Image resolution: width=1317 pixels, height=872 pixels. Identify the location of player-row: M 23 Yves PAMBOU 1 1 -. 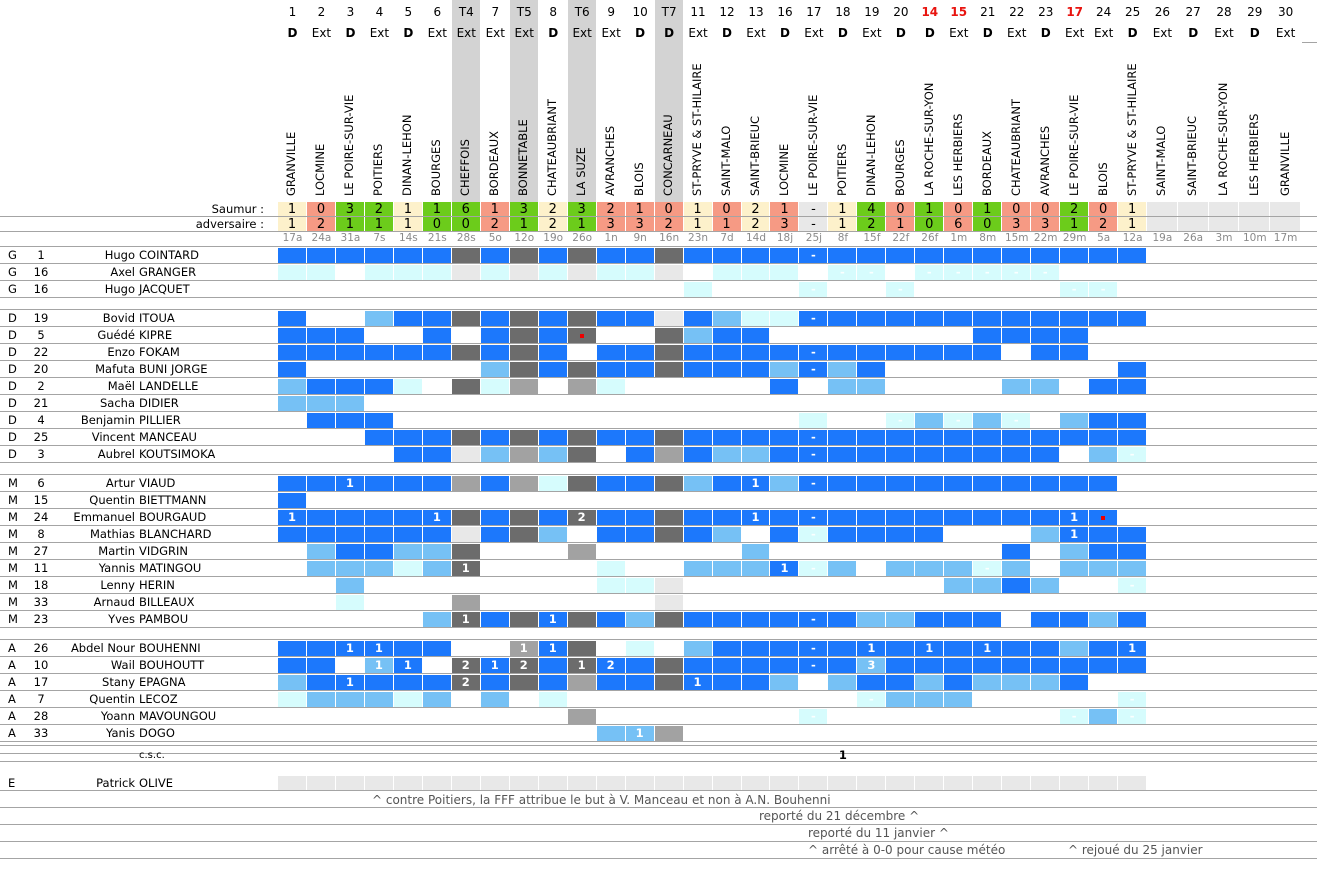
(658, 619).